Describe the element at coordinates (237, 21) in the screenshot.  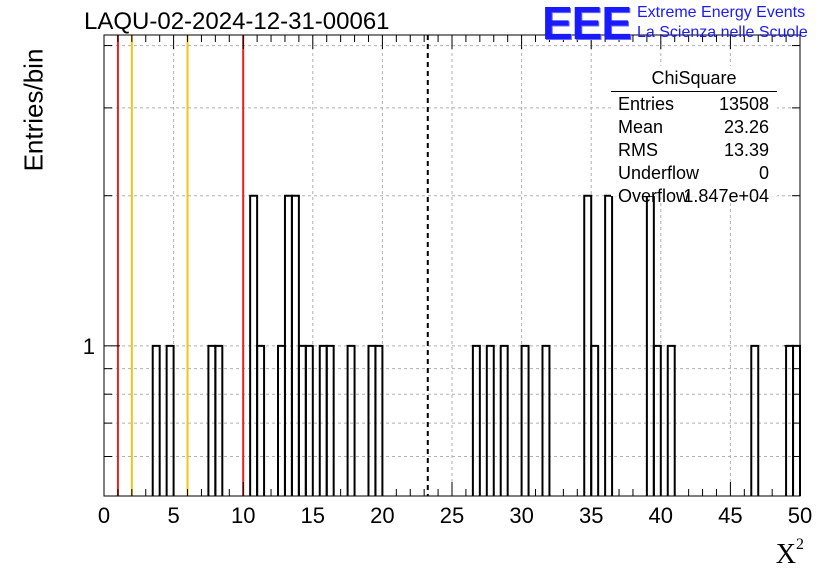
I see `chart-title: LAQU-02-2024-12-31-00061` at that location.